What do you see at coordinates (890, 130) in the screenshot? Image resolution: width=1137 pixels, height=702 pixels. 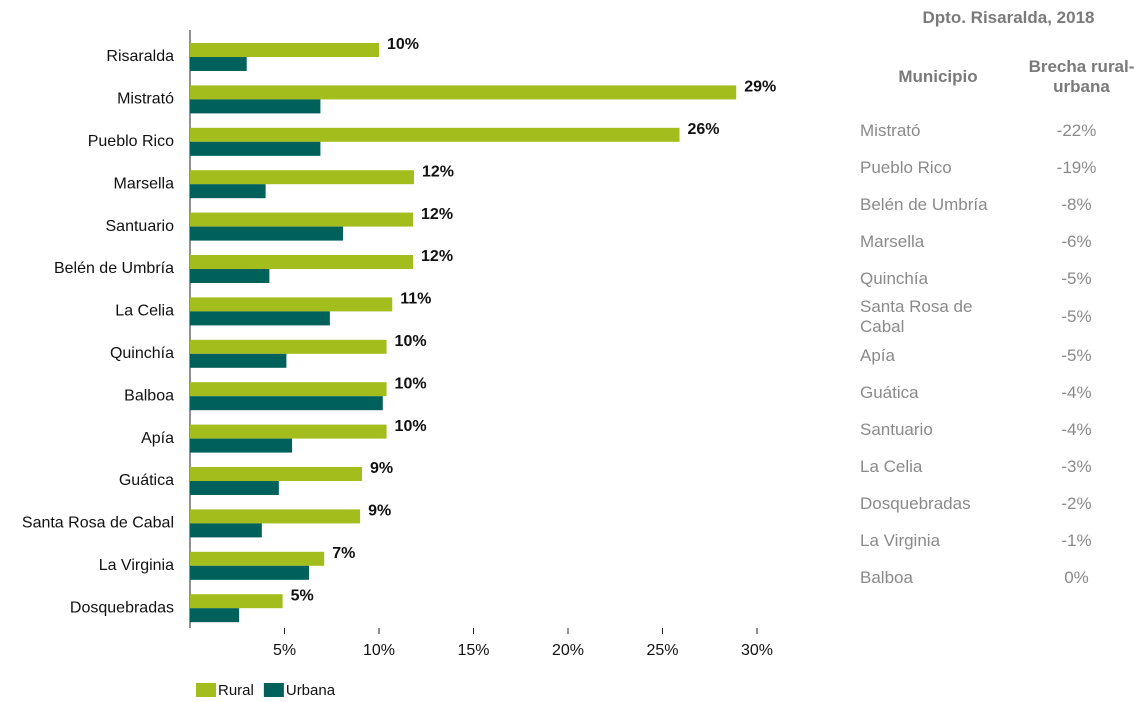 I see `table-cell: Mistrató` at bounding box center [890, 130].